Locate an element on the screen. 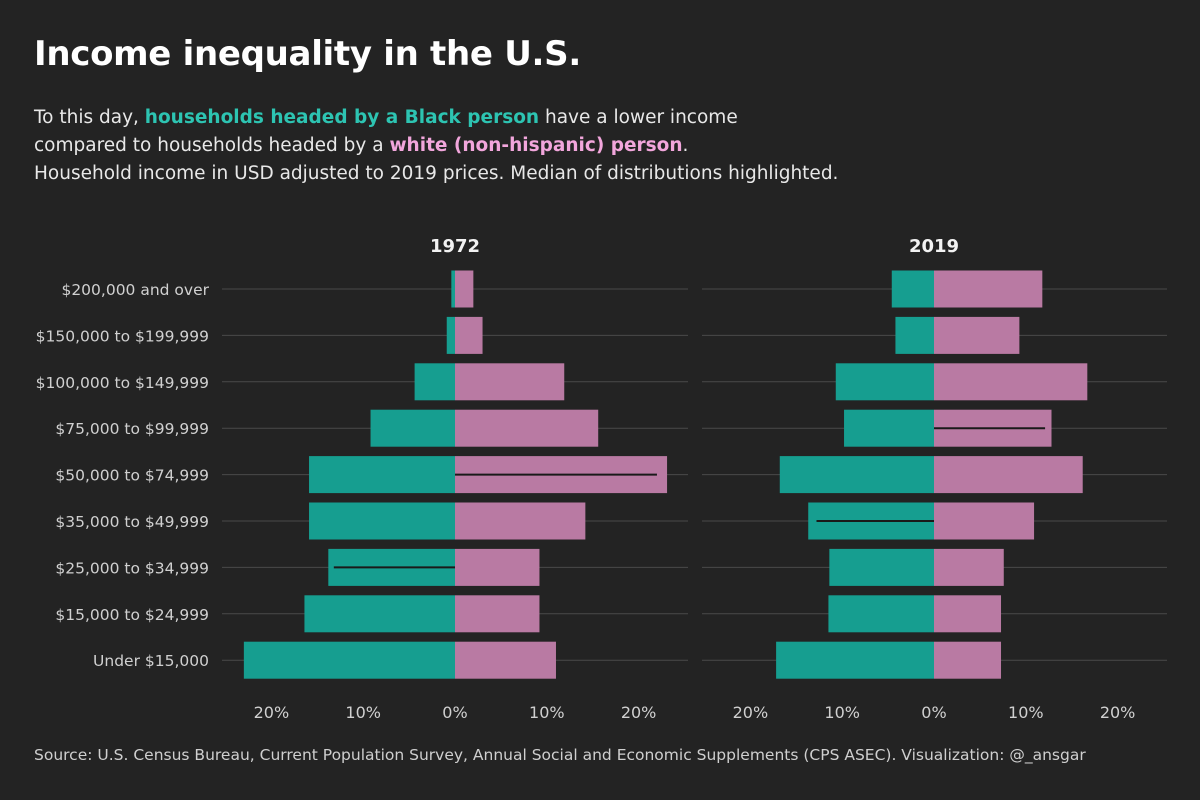  subtitle-line-1-post: have a lower income is located at coordinates (638, 117).